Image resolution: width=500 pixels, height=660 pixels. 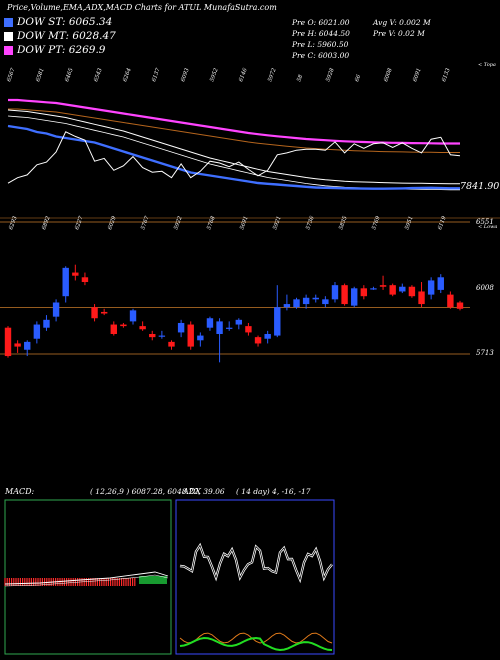 I want to click on candle-tick-label: 5951, so click(x=409, y=222).